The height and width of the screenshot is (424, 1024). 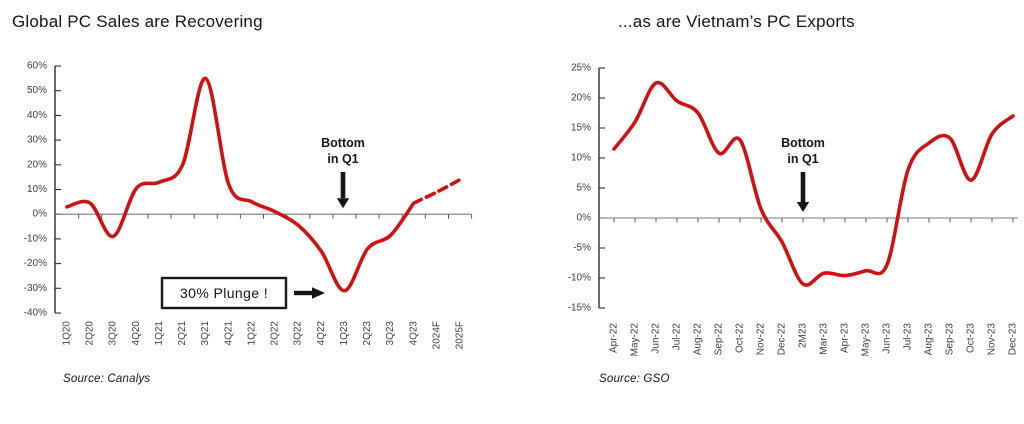 What do you see at coordinates (413, 333) in the screenshot?
I see `x-tick-label: 4Q23` at bounding box center [413, 333].